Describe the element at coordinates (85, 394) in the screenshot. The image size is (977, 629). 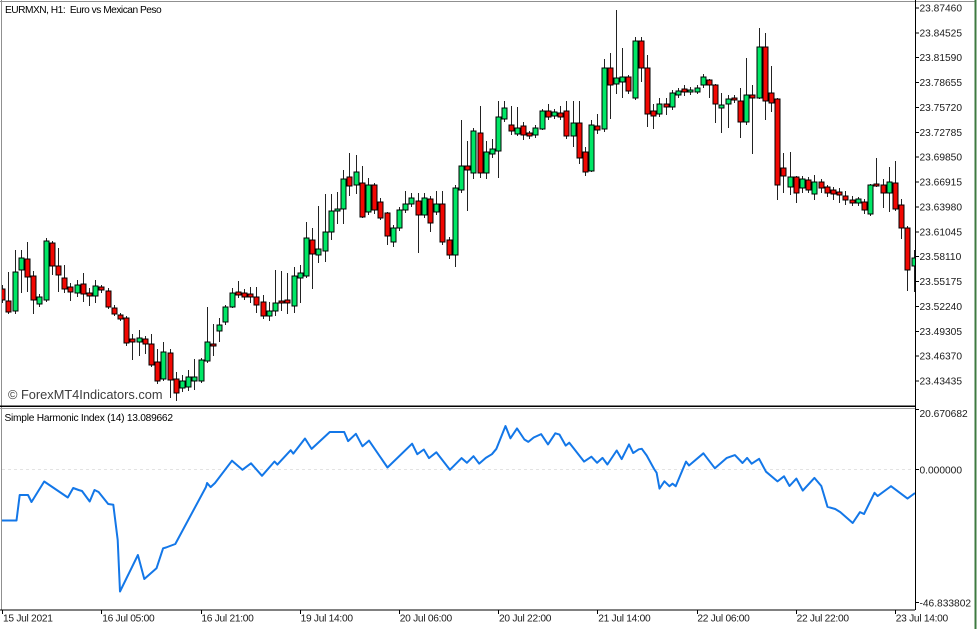
I see `svg-text: © ForexMT4Indicators.com` at that location.